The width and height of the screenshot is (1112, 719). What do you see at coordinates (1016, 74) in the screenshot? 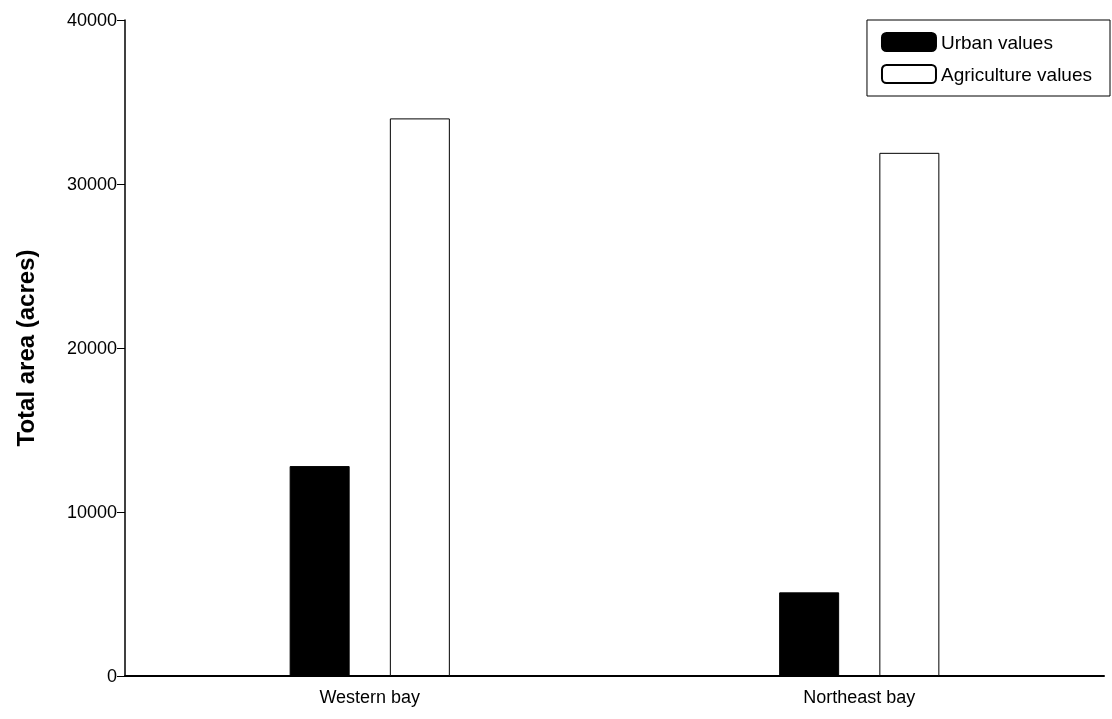
I see `legend-label: Agriculture values` at bounding box center [1016, 74].